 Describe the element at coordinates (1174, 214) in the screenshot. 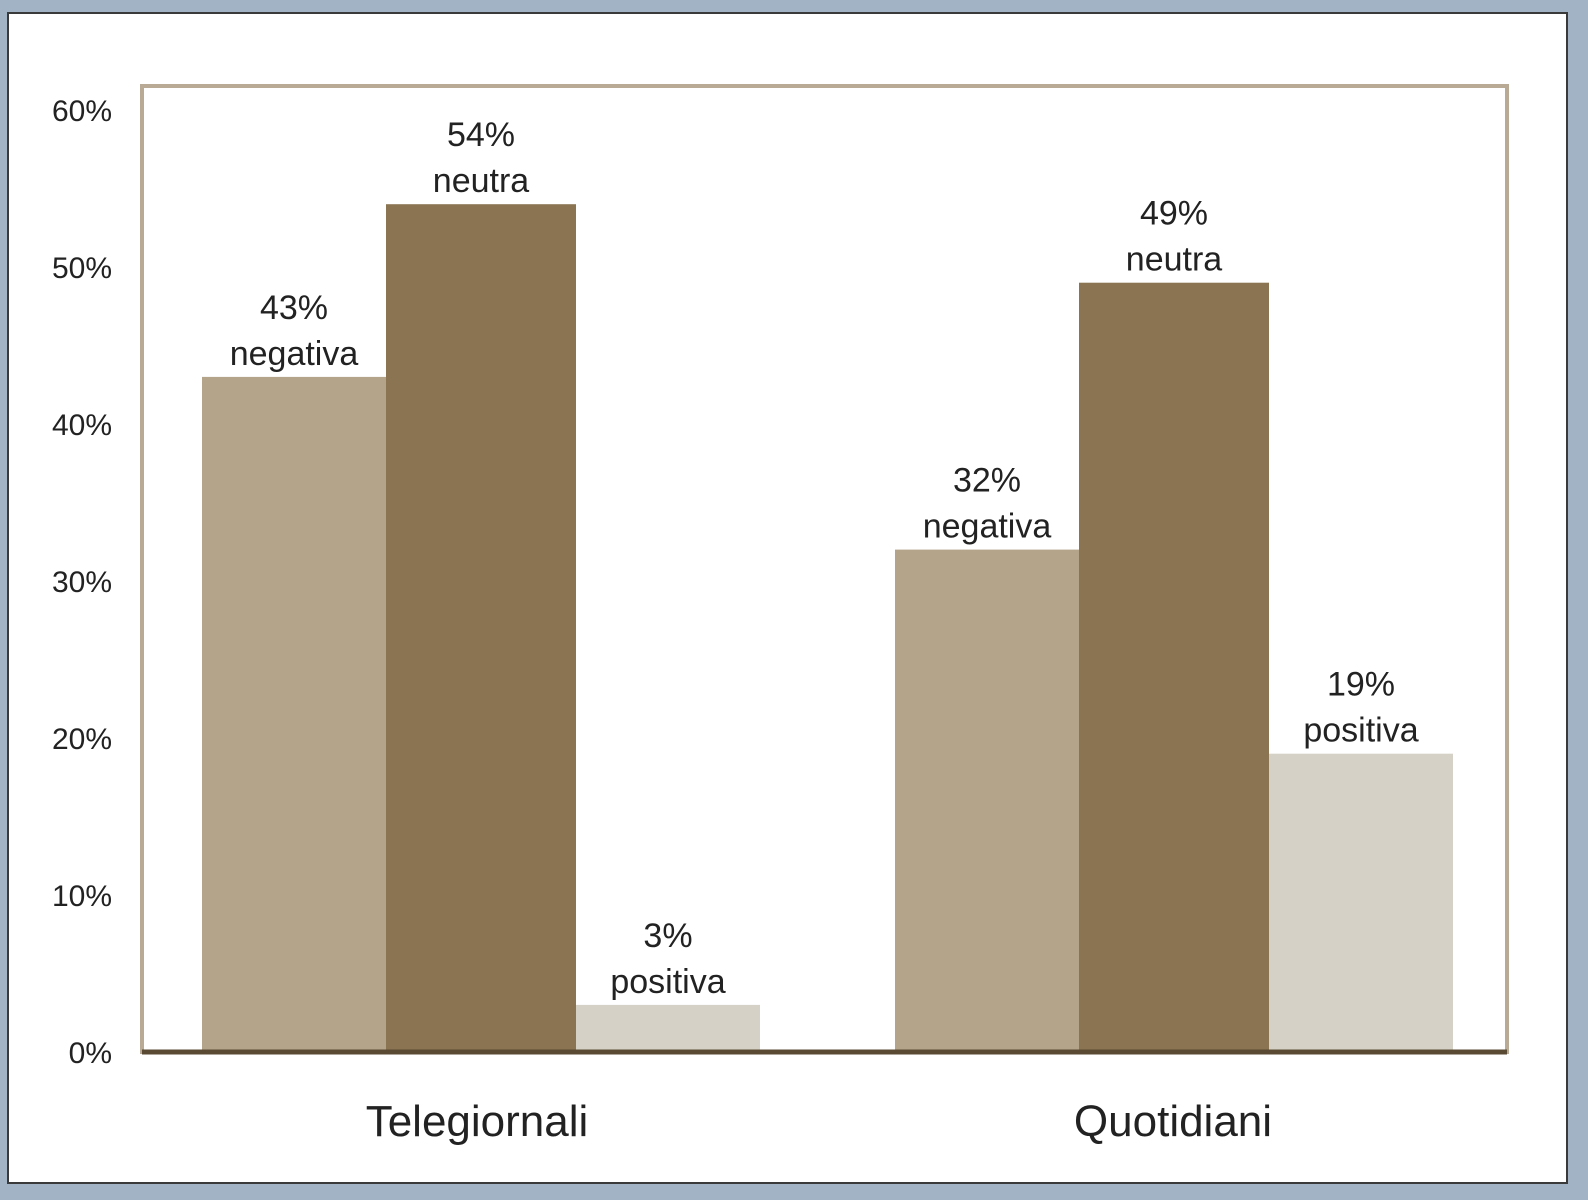

I see `data-label-value: 49%` at that location.